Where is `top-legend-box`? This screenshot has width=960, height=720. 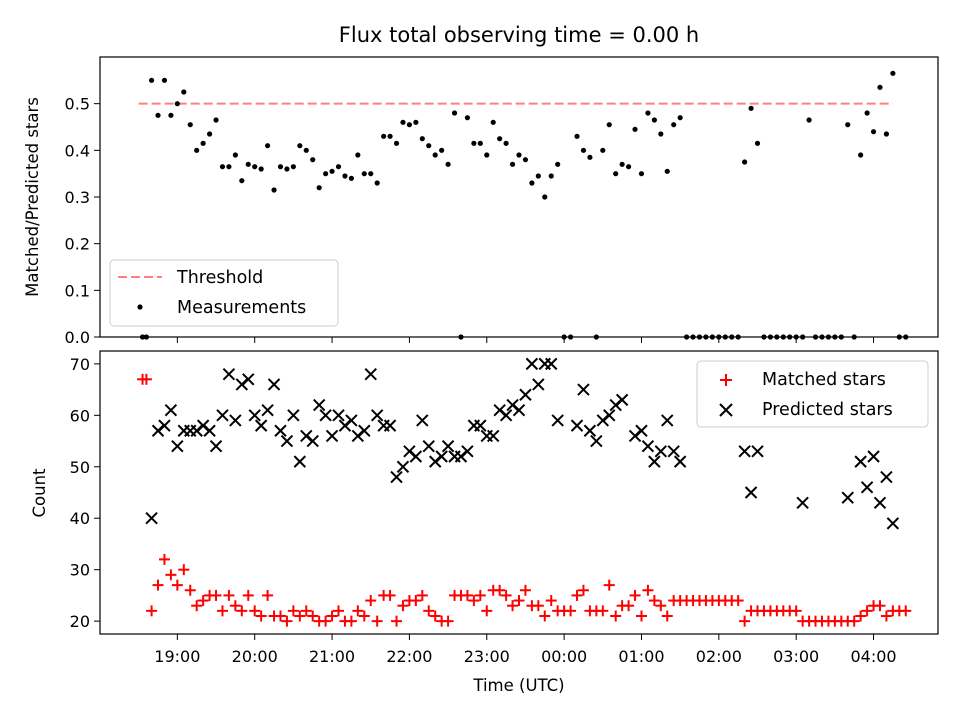 top-legend-box is located at coordinates (224, 293).